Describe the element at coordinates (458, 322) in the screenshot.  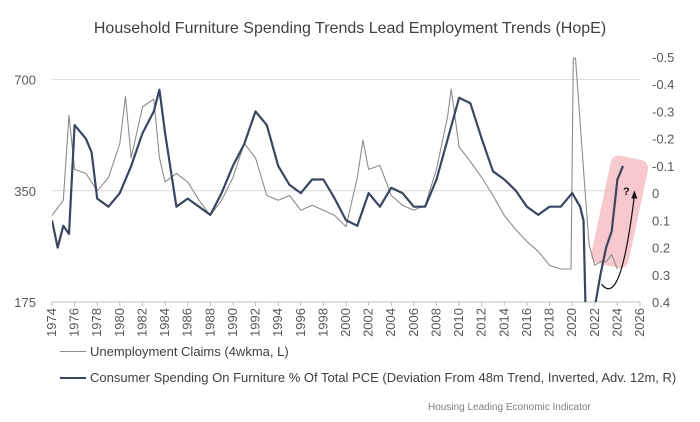
I see `x-tick-label: 2010` at that location.